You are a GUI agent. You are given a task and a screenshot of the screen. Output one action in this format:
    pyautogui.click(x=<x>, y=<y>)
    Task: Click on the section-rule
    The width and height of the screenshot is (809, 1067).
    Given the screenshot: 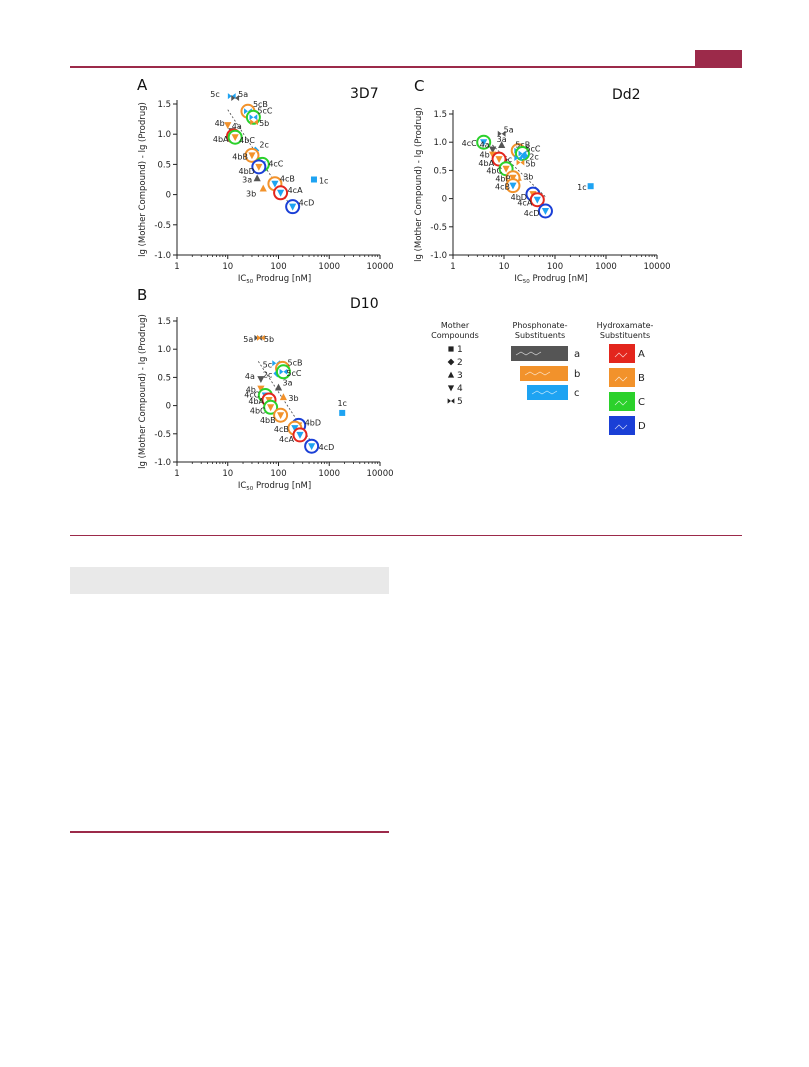 What is the action you would take?
    pyautogui.click(x=229, y=832)
    